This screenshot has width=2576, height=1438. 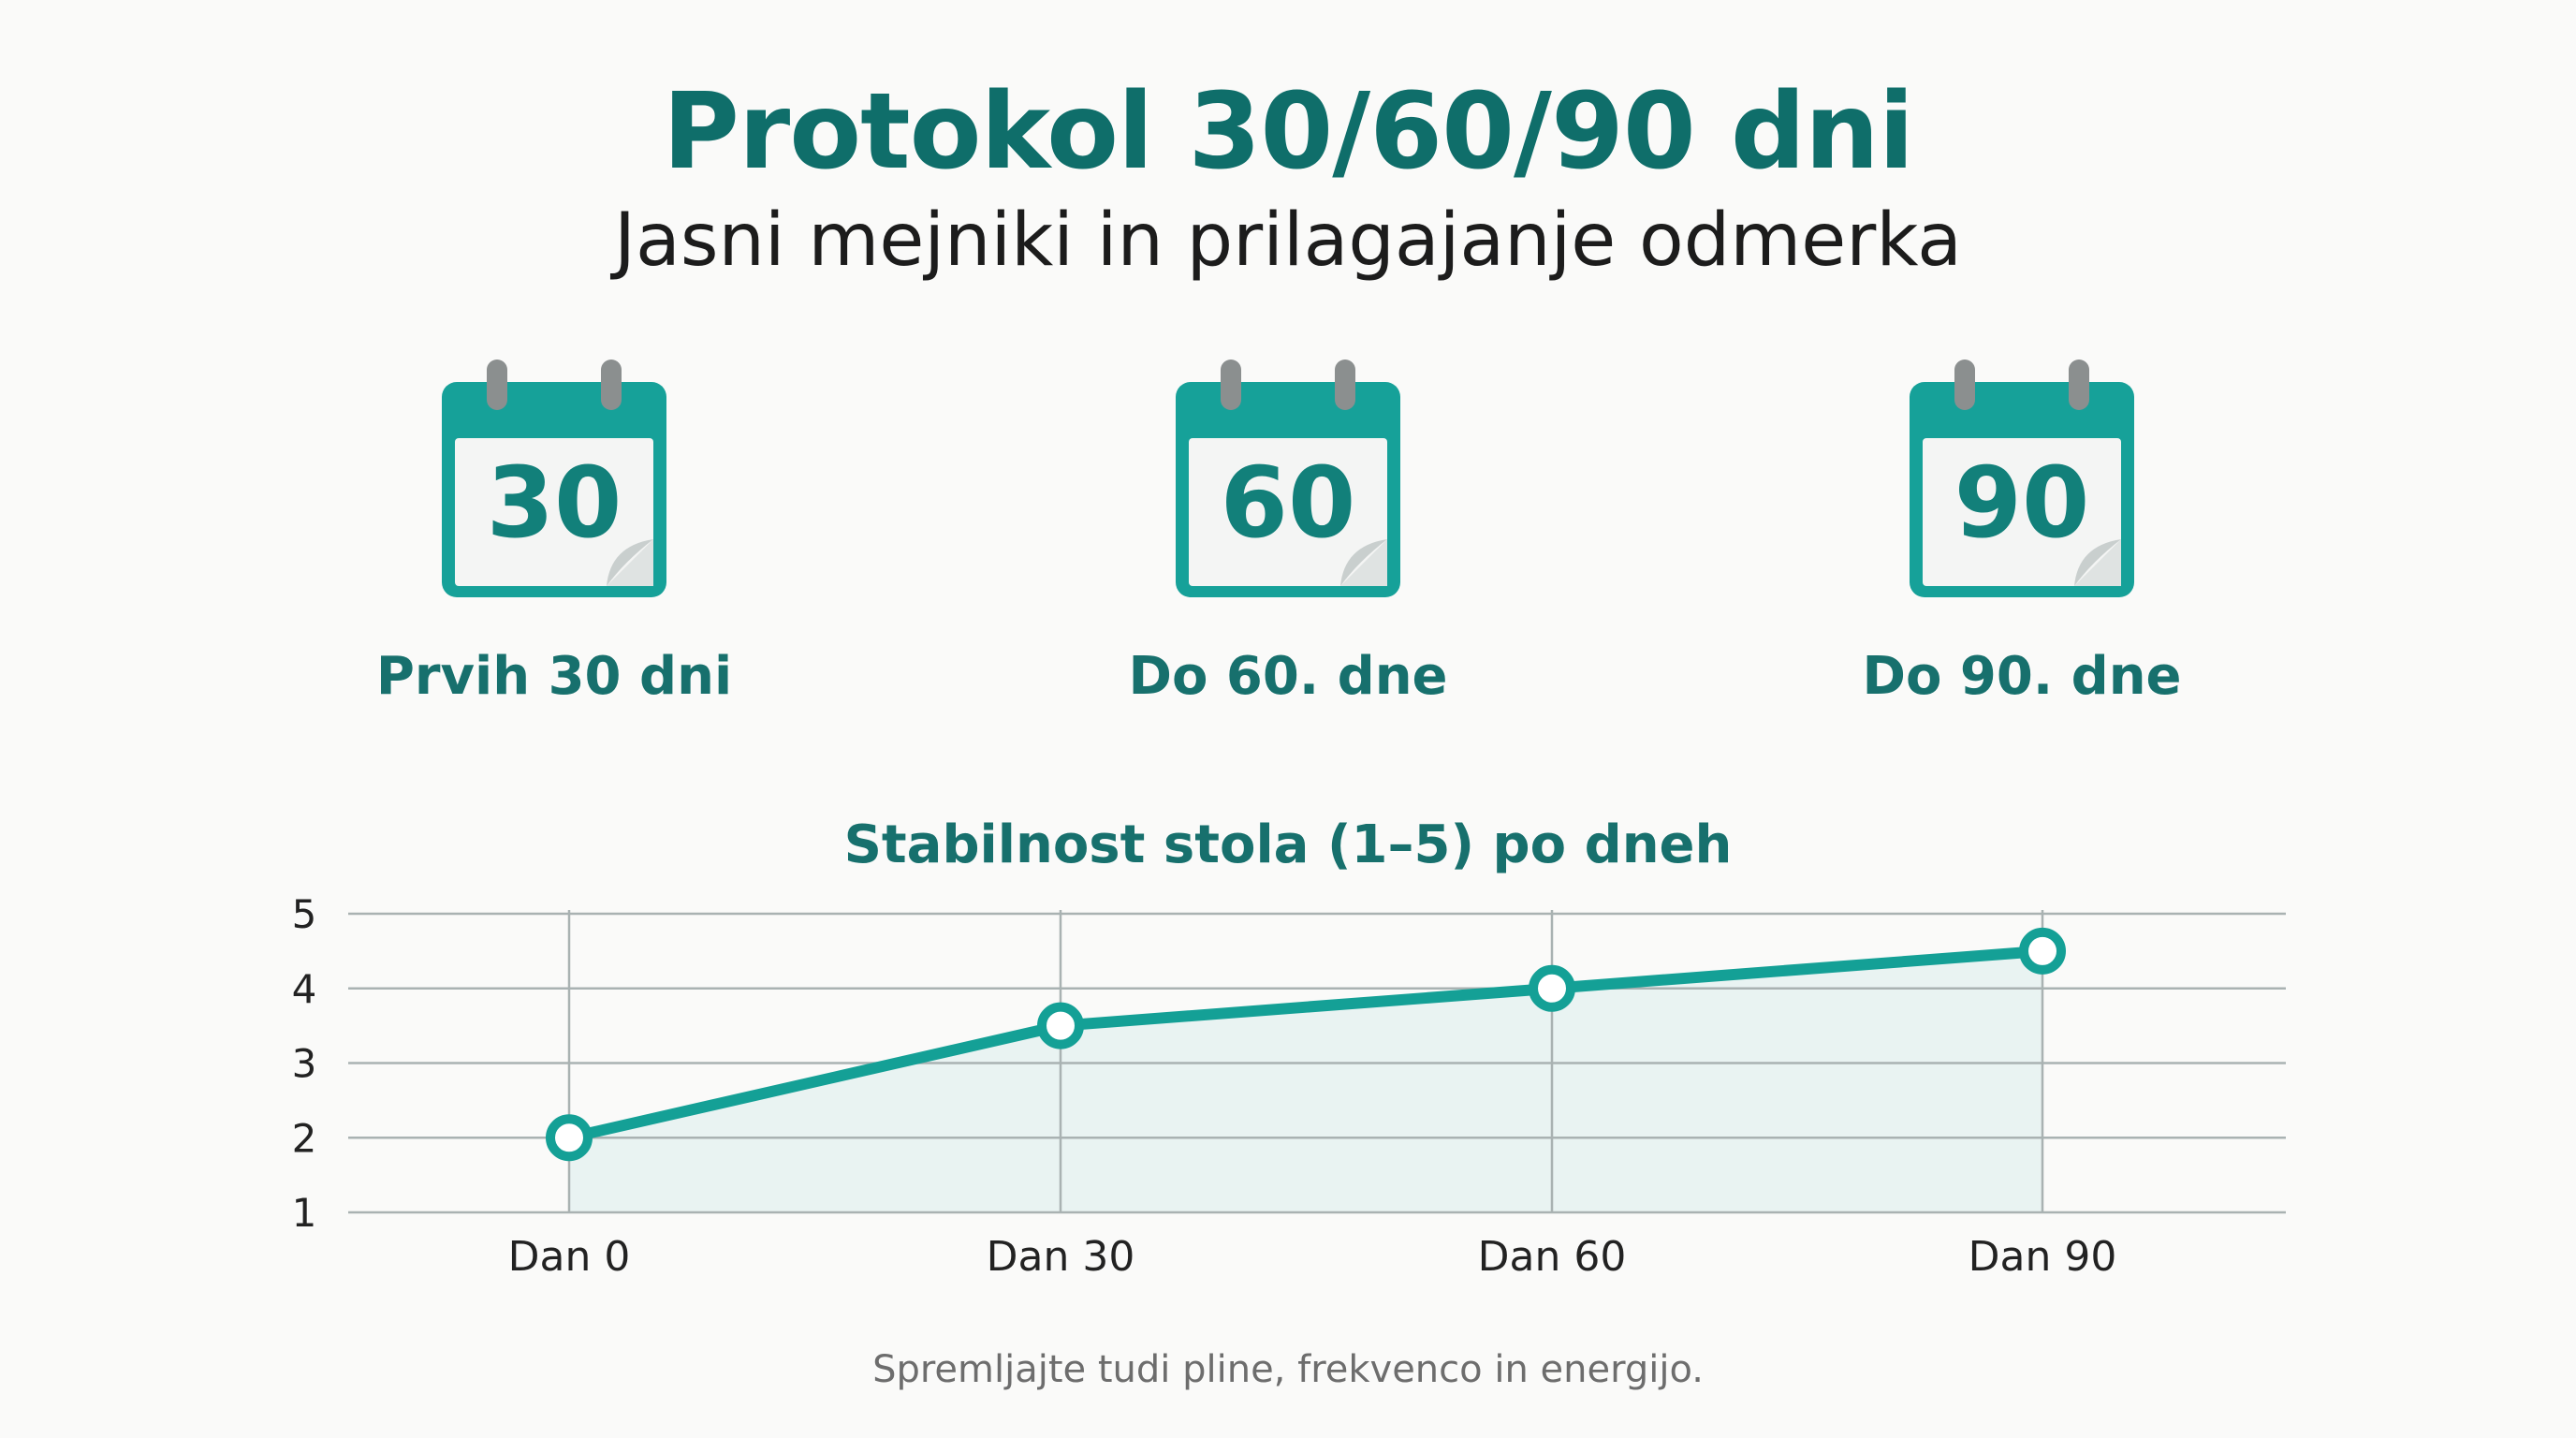 I want to click on milestone-60: 60 Do 60. dne, so click(x=1288, y=530).